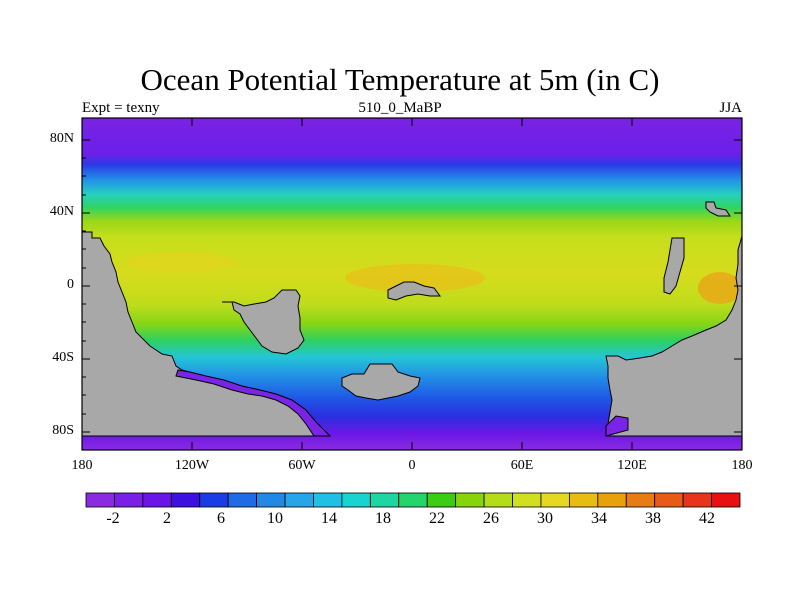 Image resolution: width=800 pixels, height=600 pixels. Describe the element at coordinates (221, 518) in the screenshot. I see `colorbar-label: 6` at that location.